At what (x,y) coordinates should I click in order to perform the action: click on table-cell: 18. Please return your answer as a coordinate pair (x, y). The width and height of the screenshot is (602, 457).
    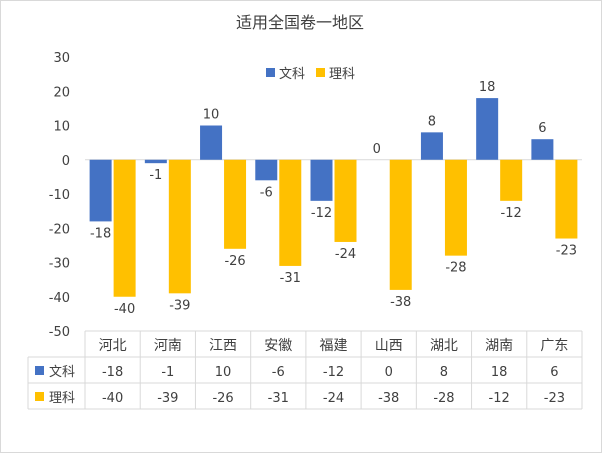
    Looking at the image, I should click on (499, 372).